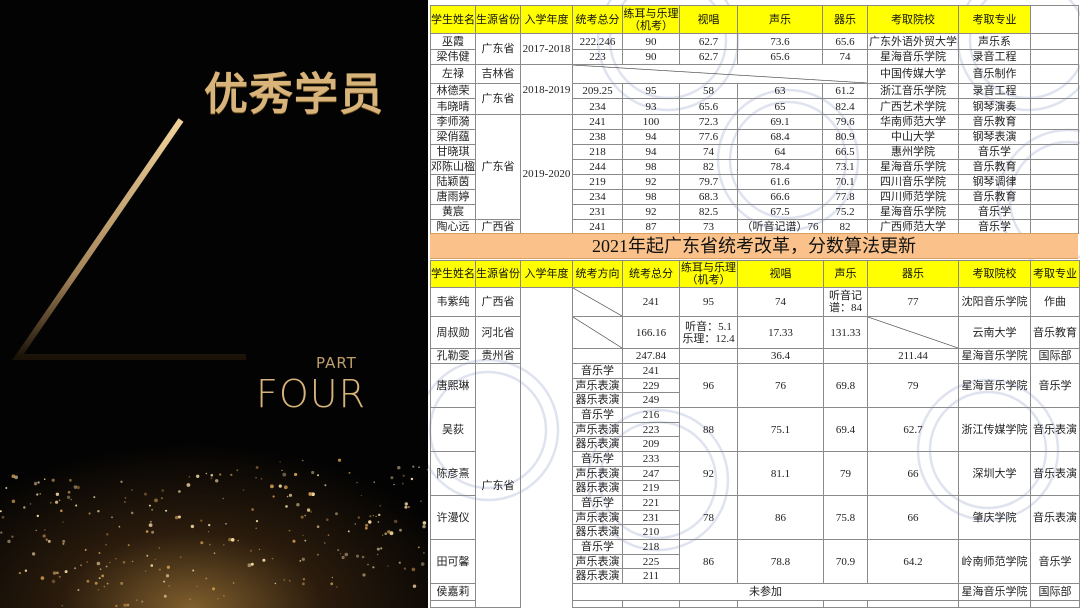  What do you see at coordinates (913, 274) in the screenshot?
I see `column-header: 器乐` at bounding box center [913, 274].